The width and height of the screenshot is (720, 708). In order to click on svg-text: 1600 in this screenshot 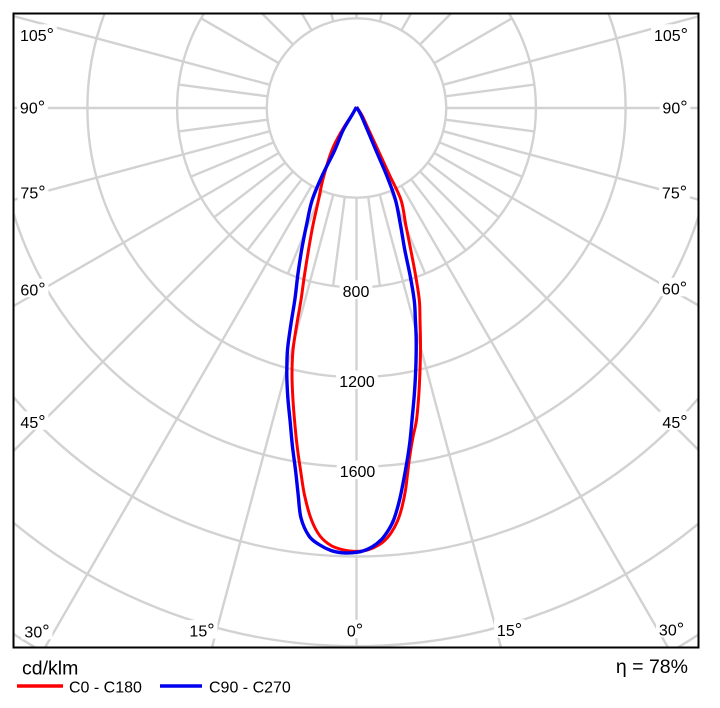, I will do `click(358, 472)`.